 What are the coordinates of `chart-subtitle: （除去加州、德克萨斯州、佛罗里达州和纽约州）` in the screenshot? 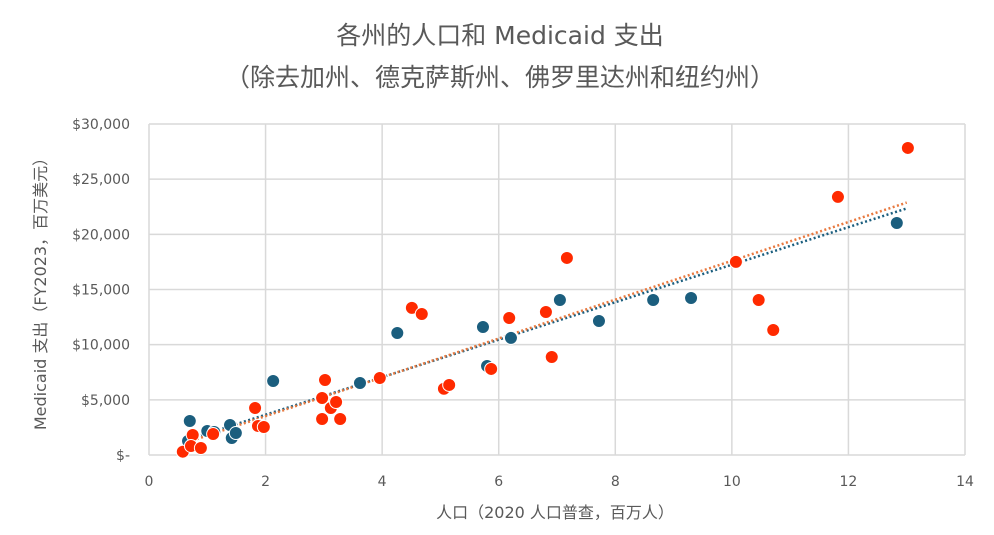 It's located at (500, 77).